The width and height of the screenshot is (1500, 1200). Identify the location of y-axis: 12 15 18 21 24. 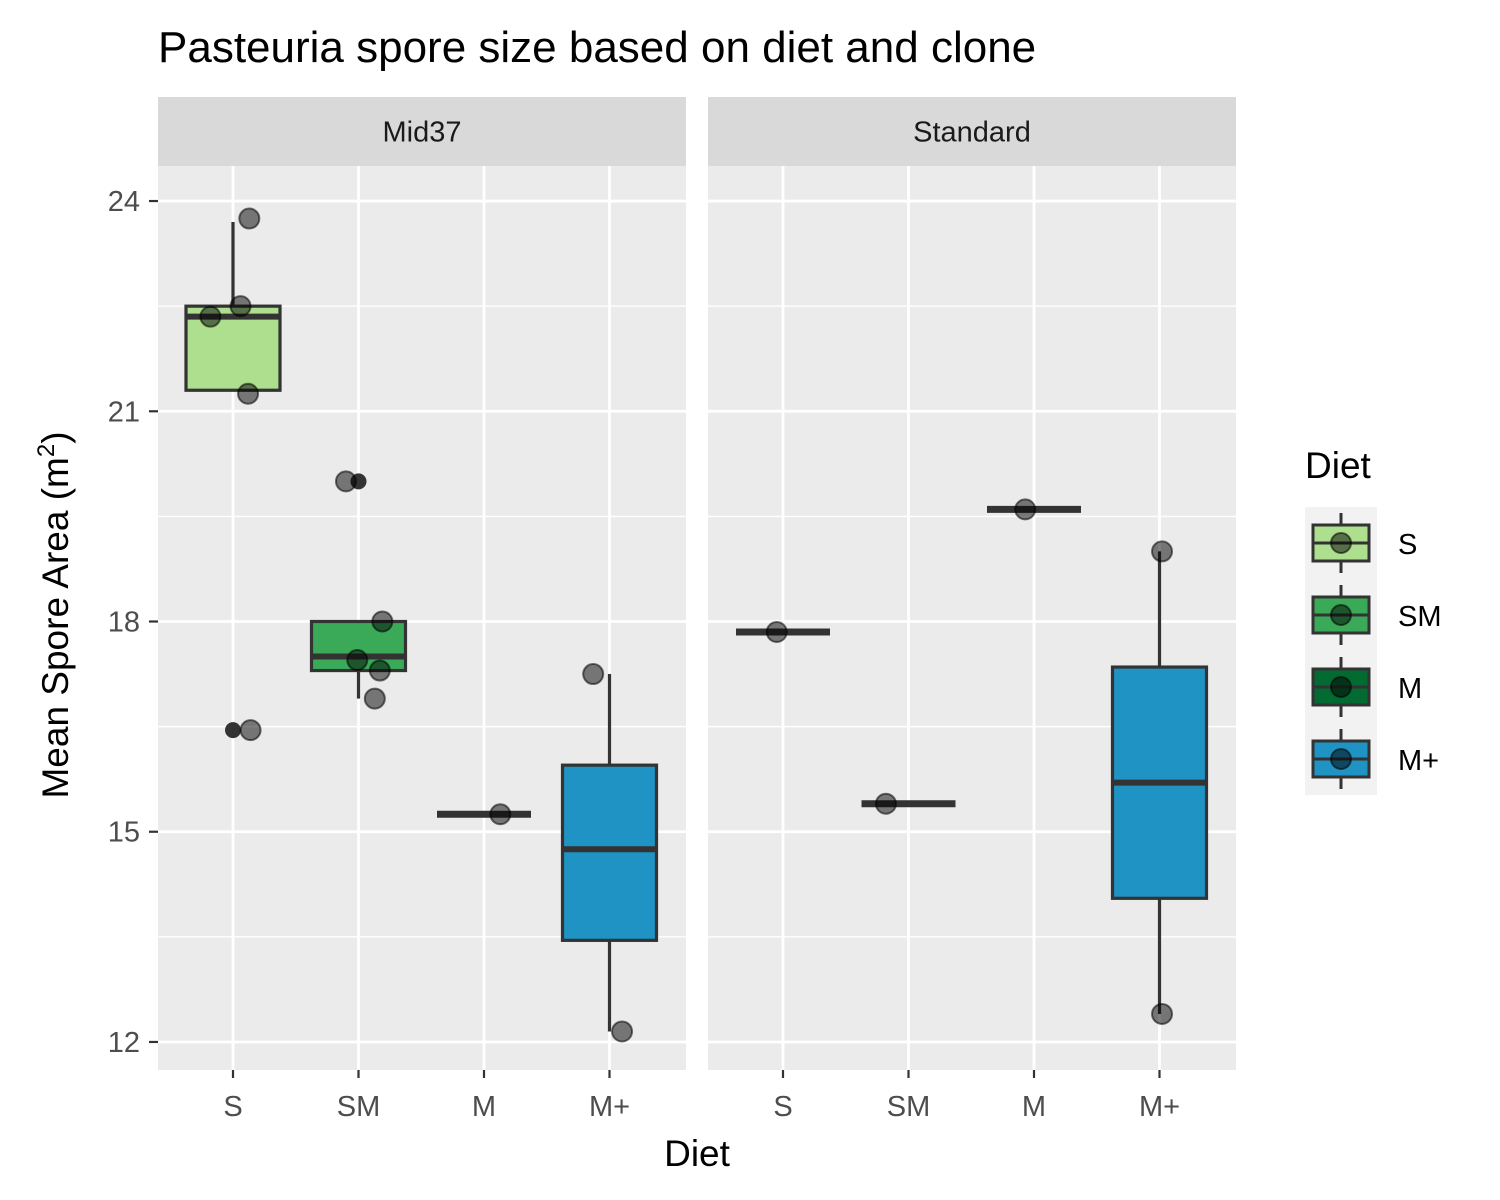
(133, 622).